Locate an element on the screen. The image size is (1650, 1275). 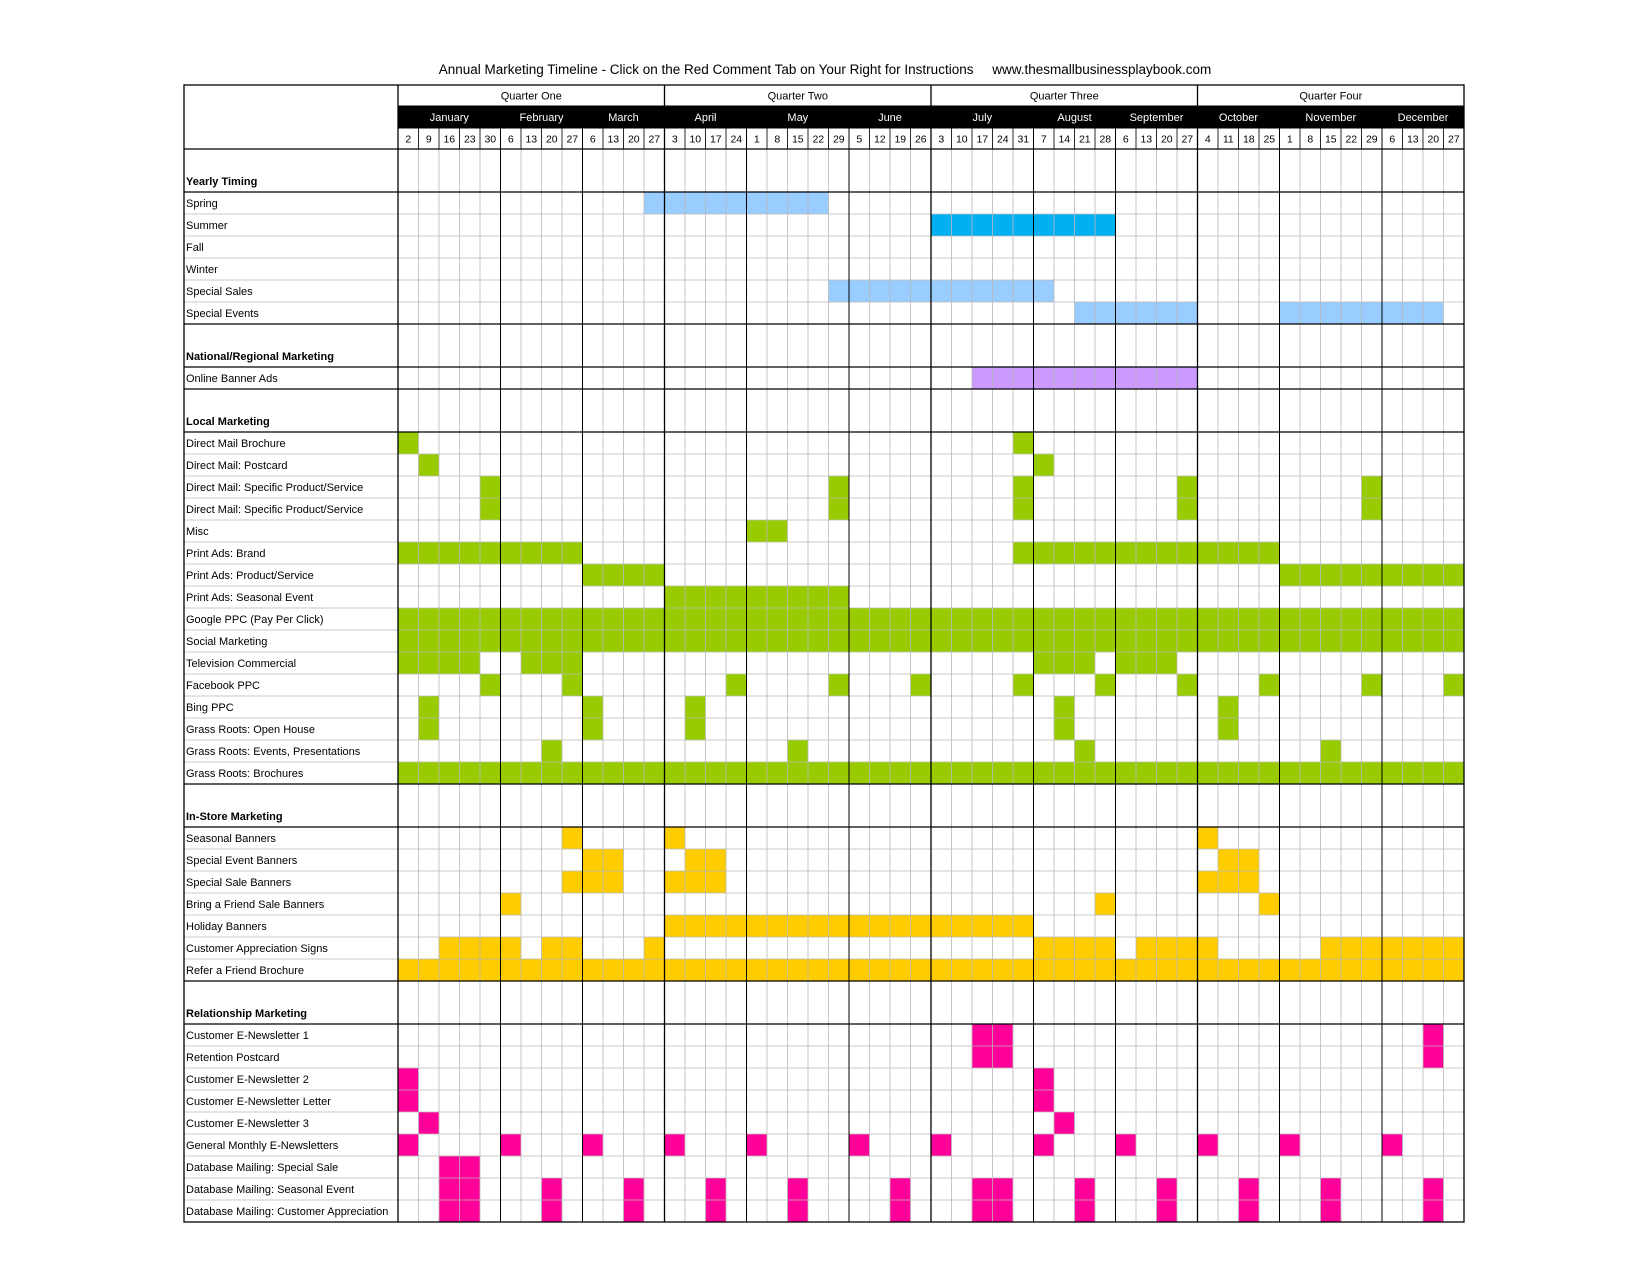
section-title: Local Marketing is located at coordinates (228, 422).